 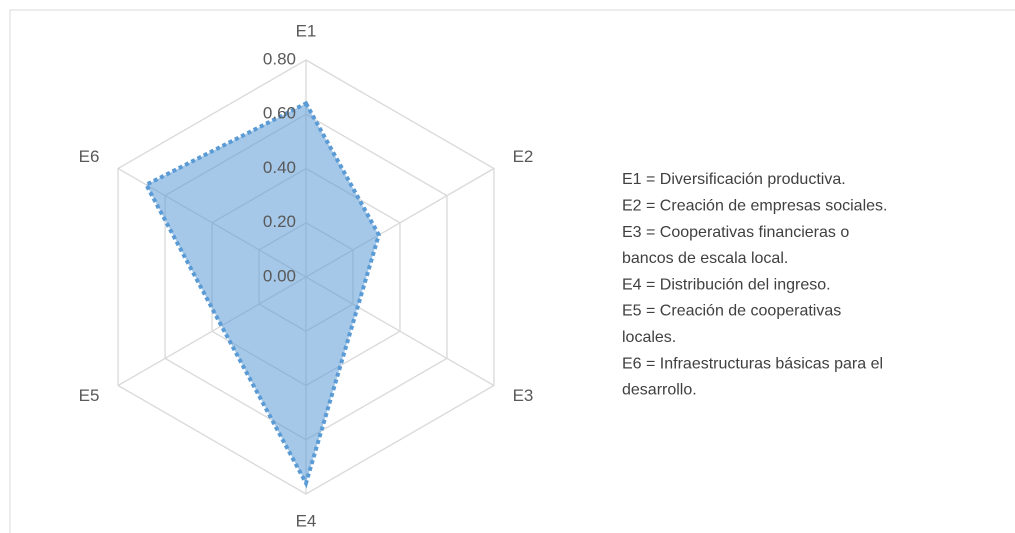 What do you see at coordinates (705, 258) in the screenshot?
I see `legend-note: bancos de escala local.` at bounding box center [705, 258].